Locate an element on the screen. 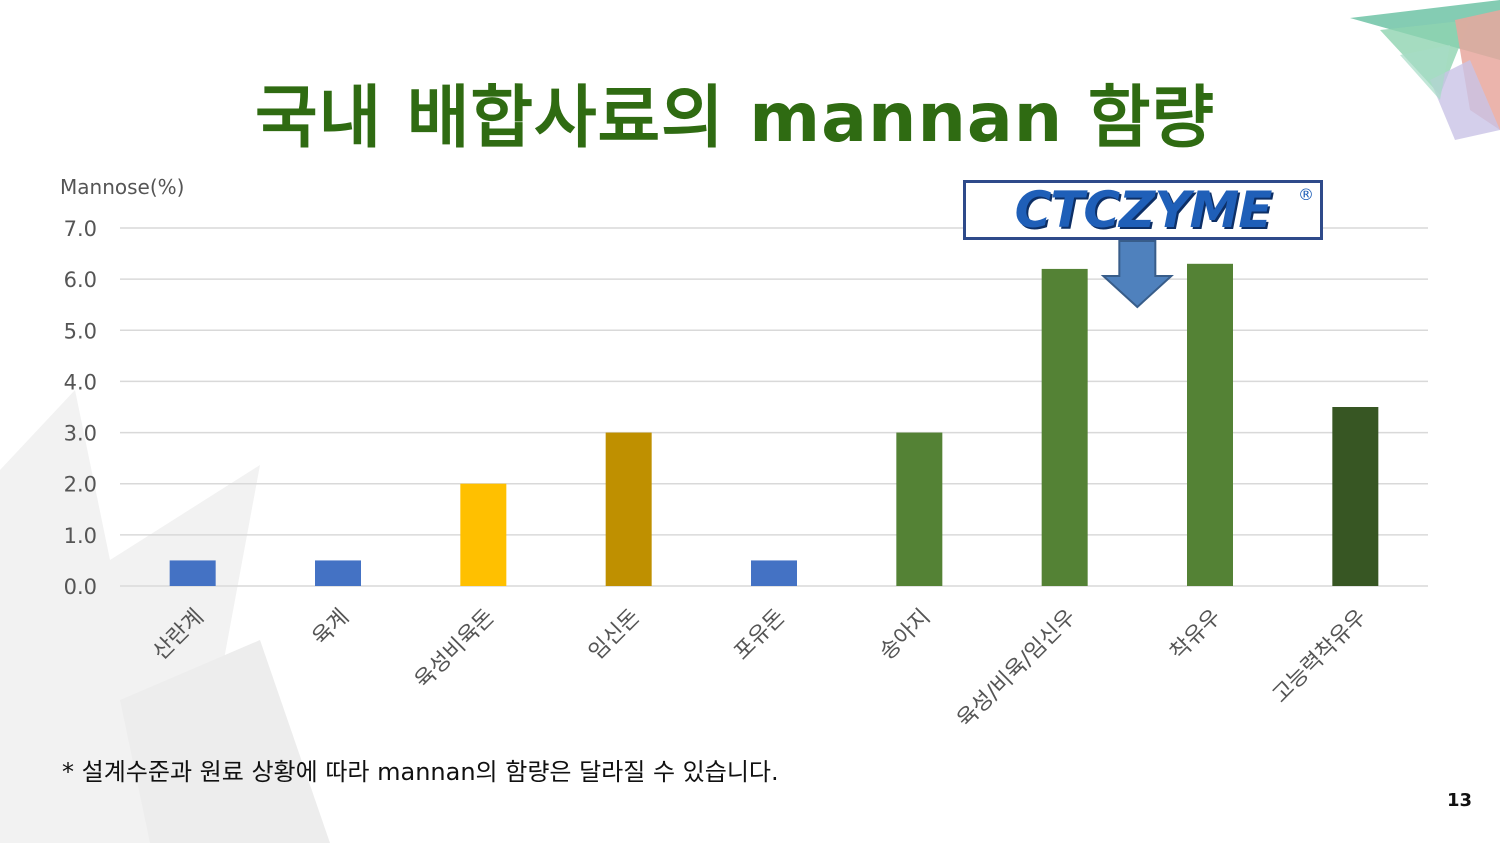 Image resolution: width=1500 pixels, height=843 pixels. x-tick-label: 육성비육돈 is located at coordinates (454, 649).